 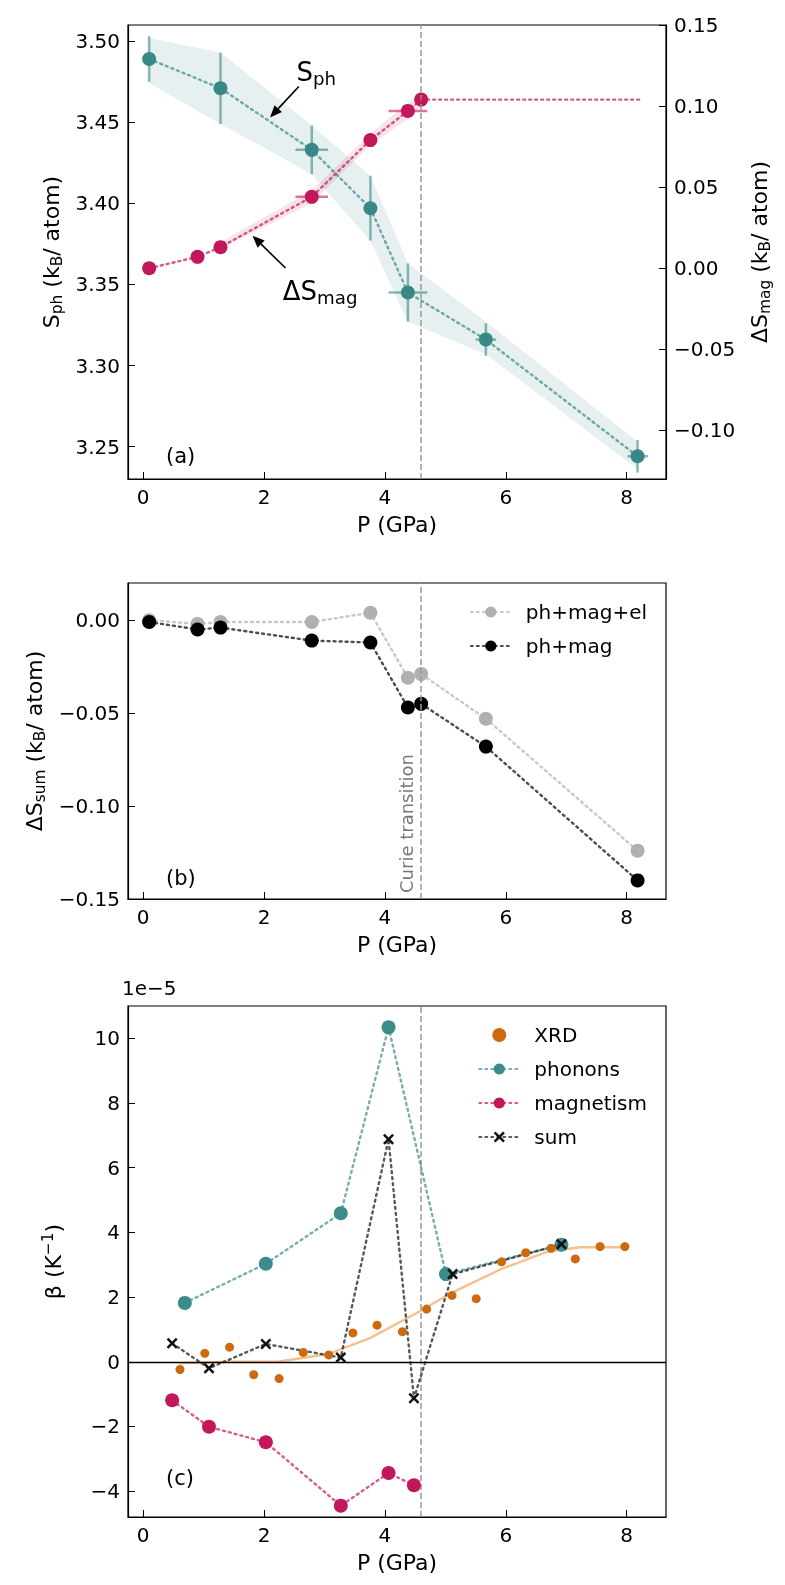 I want to click on y-tick-label: 10, so click(x=107, y=1038).